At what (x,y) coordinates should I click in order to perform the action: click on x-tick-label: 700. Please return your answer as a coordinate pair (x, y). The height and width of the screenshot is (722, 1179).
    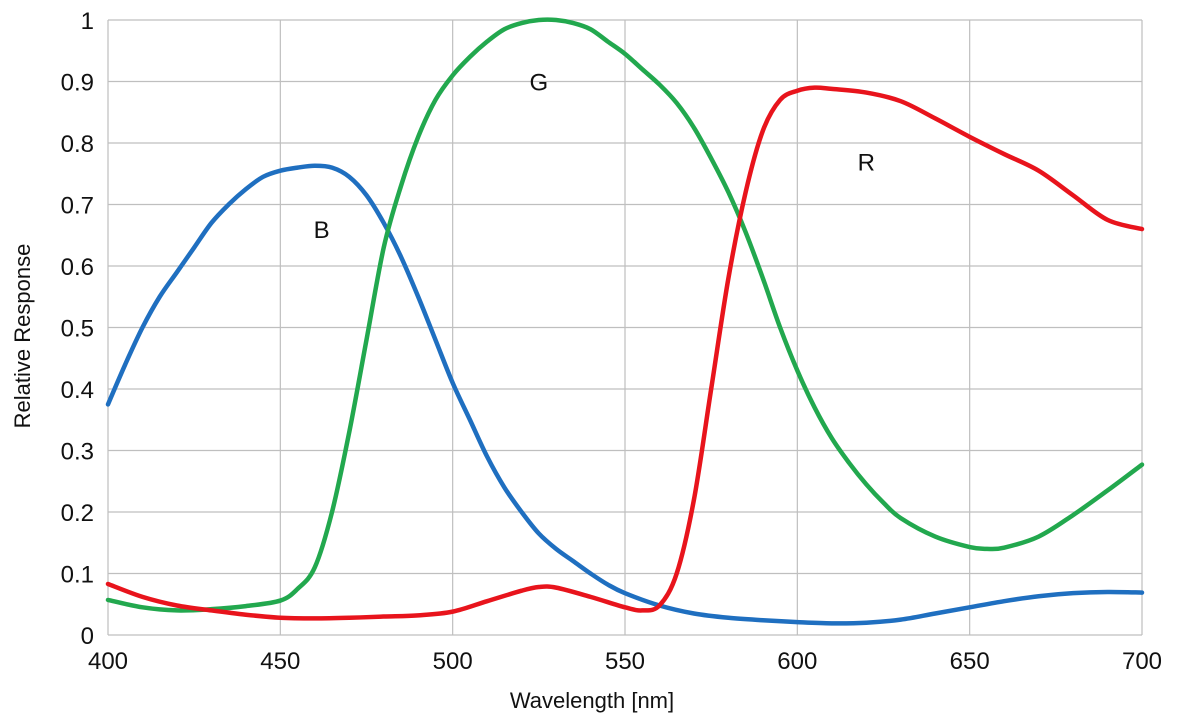
    Looking at the image, I should click on (1142, 661).